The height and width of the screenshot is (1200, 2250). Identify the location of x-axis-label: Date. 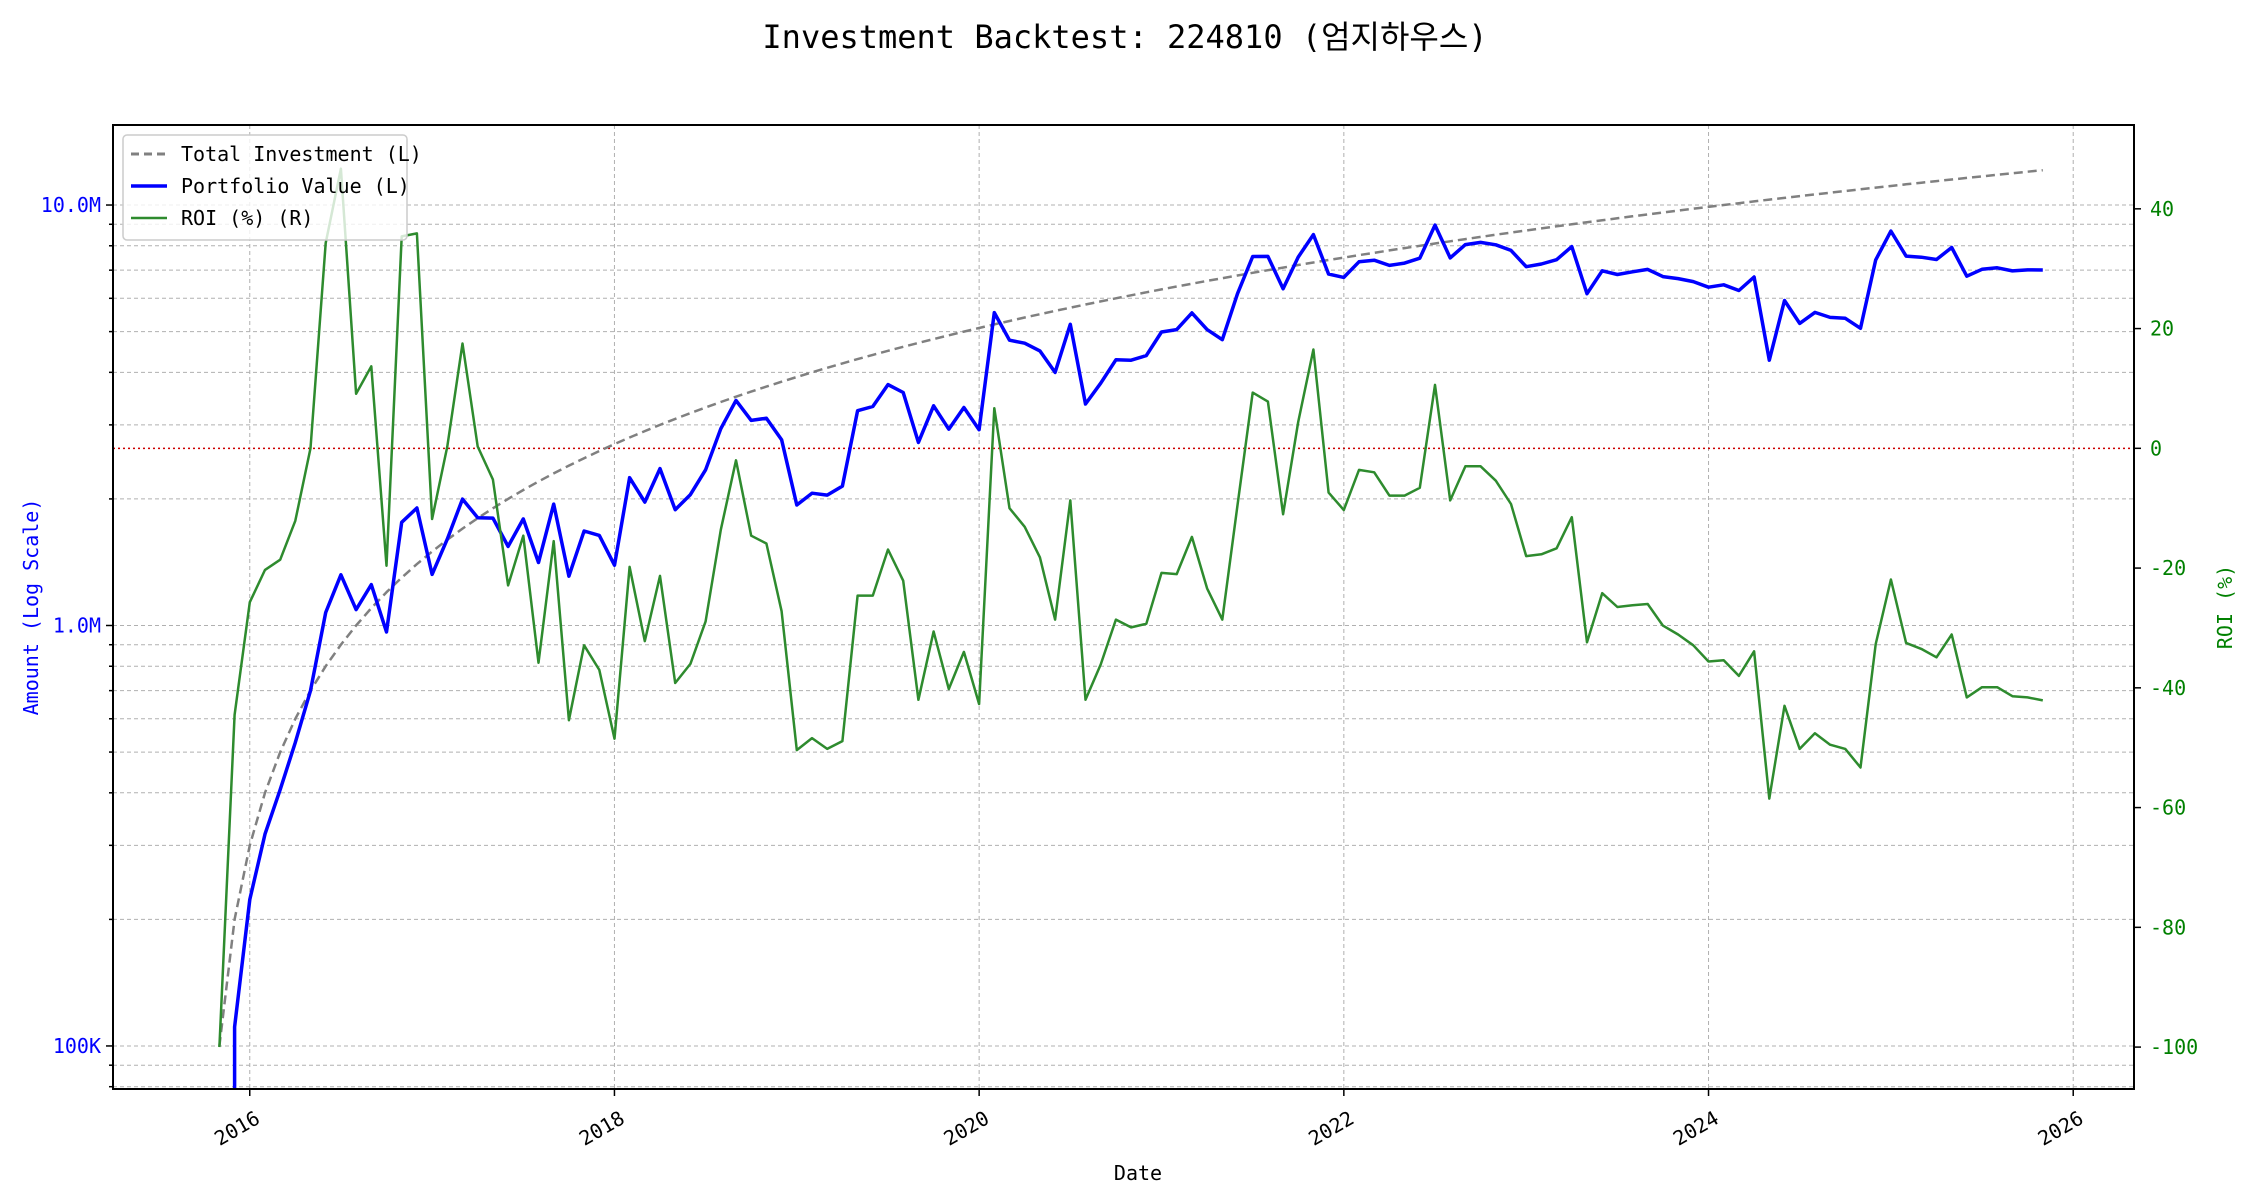
(1138, 1173).